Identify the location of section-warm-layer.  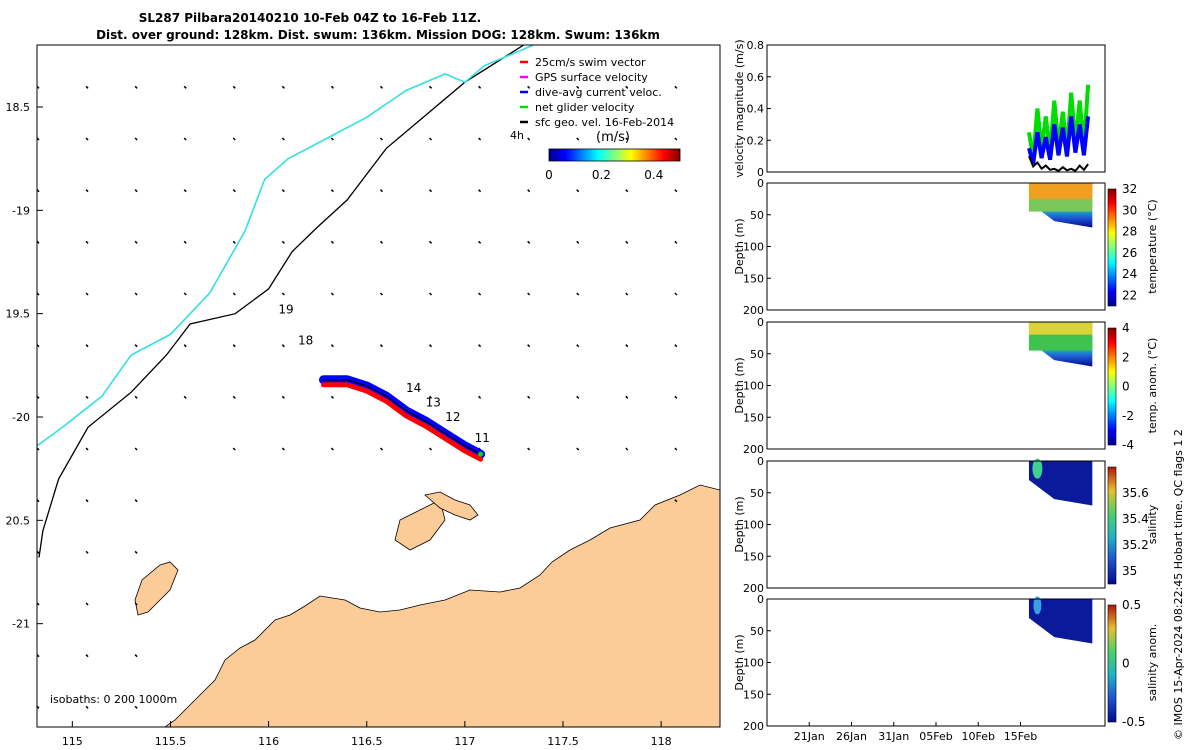
(1060, 328).